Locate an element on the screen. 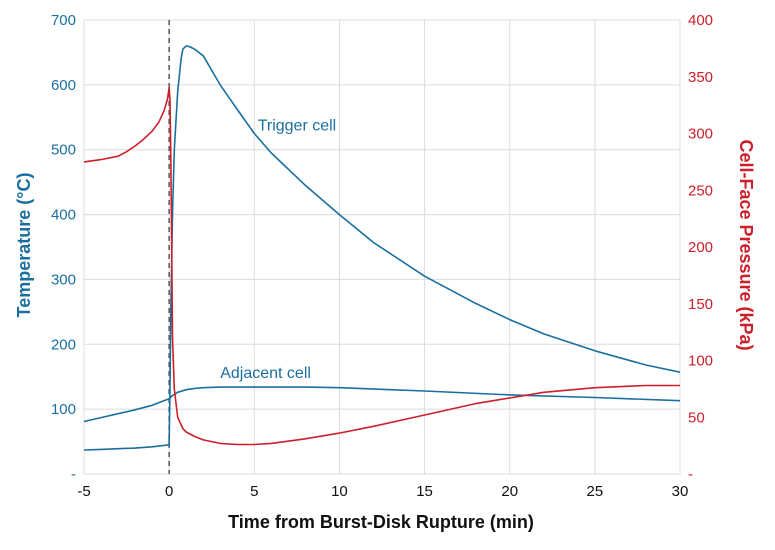 The image size is (775, 550). y-tick-label-right: - is located at coordinates (690, 474).